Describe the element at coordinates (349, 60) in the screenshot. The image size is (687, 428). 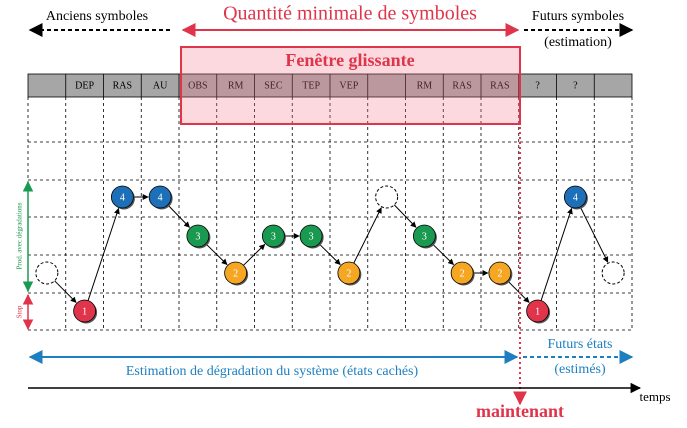
I see `window-title: Fenêtre glissante` at that location.